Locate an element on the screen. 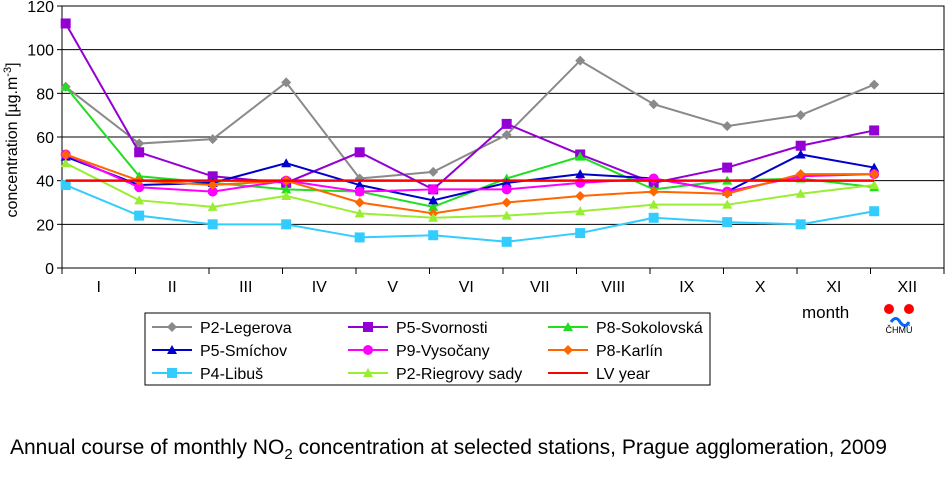 This screenshot has height=504, width=950. legend-label: P8-Karlín is located at coordinates (629, 351).